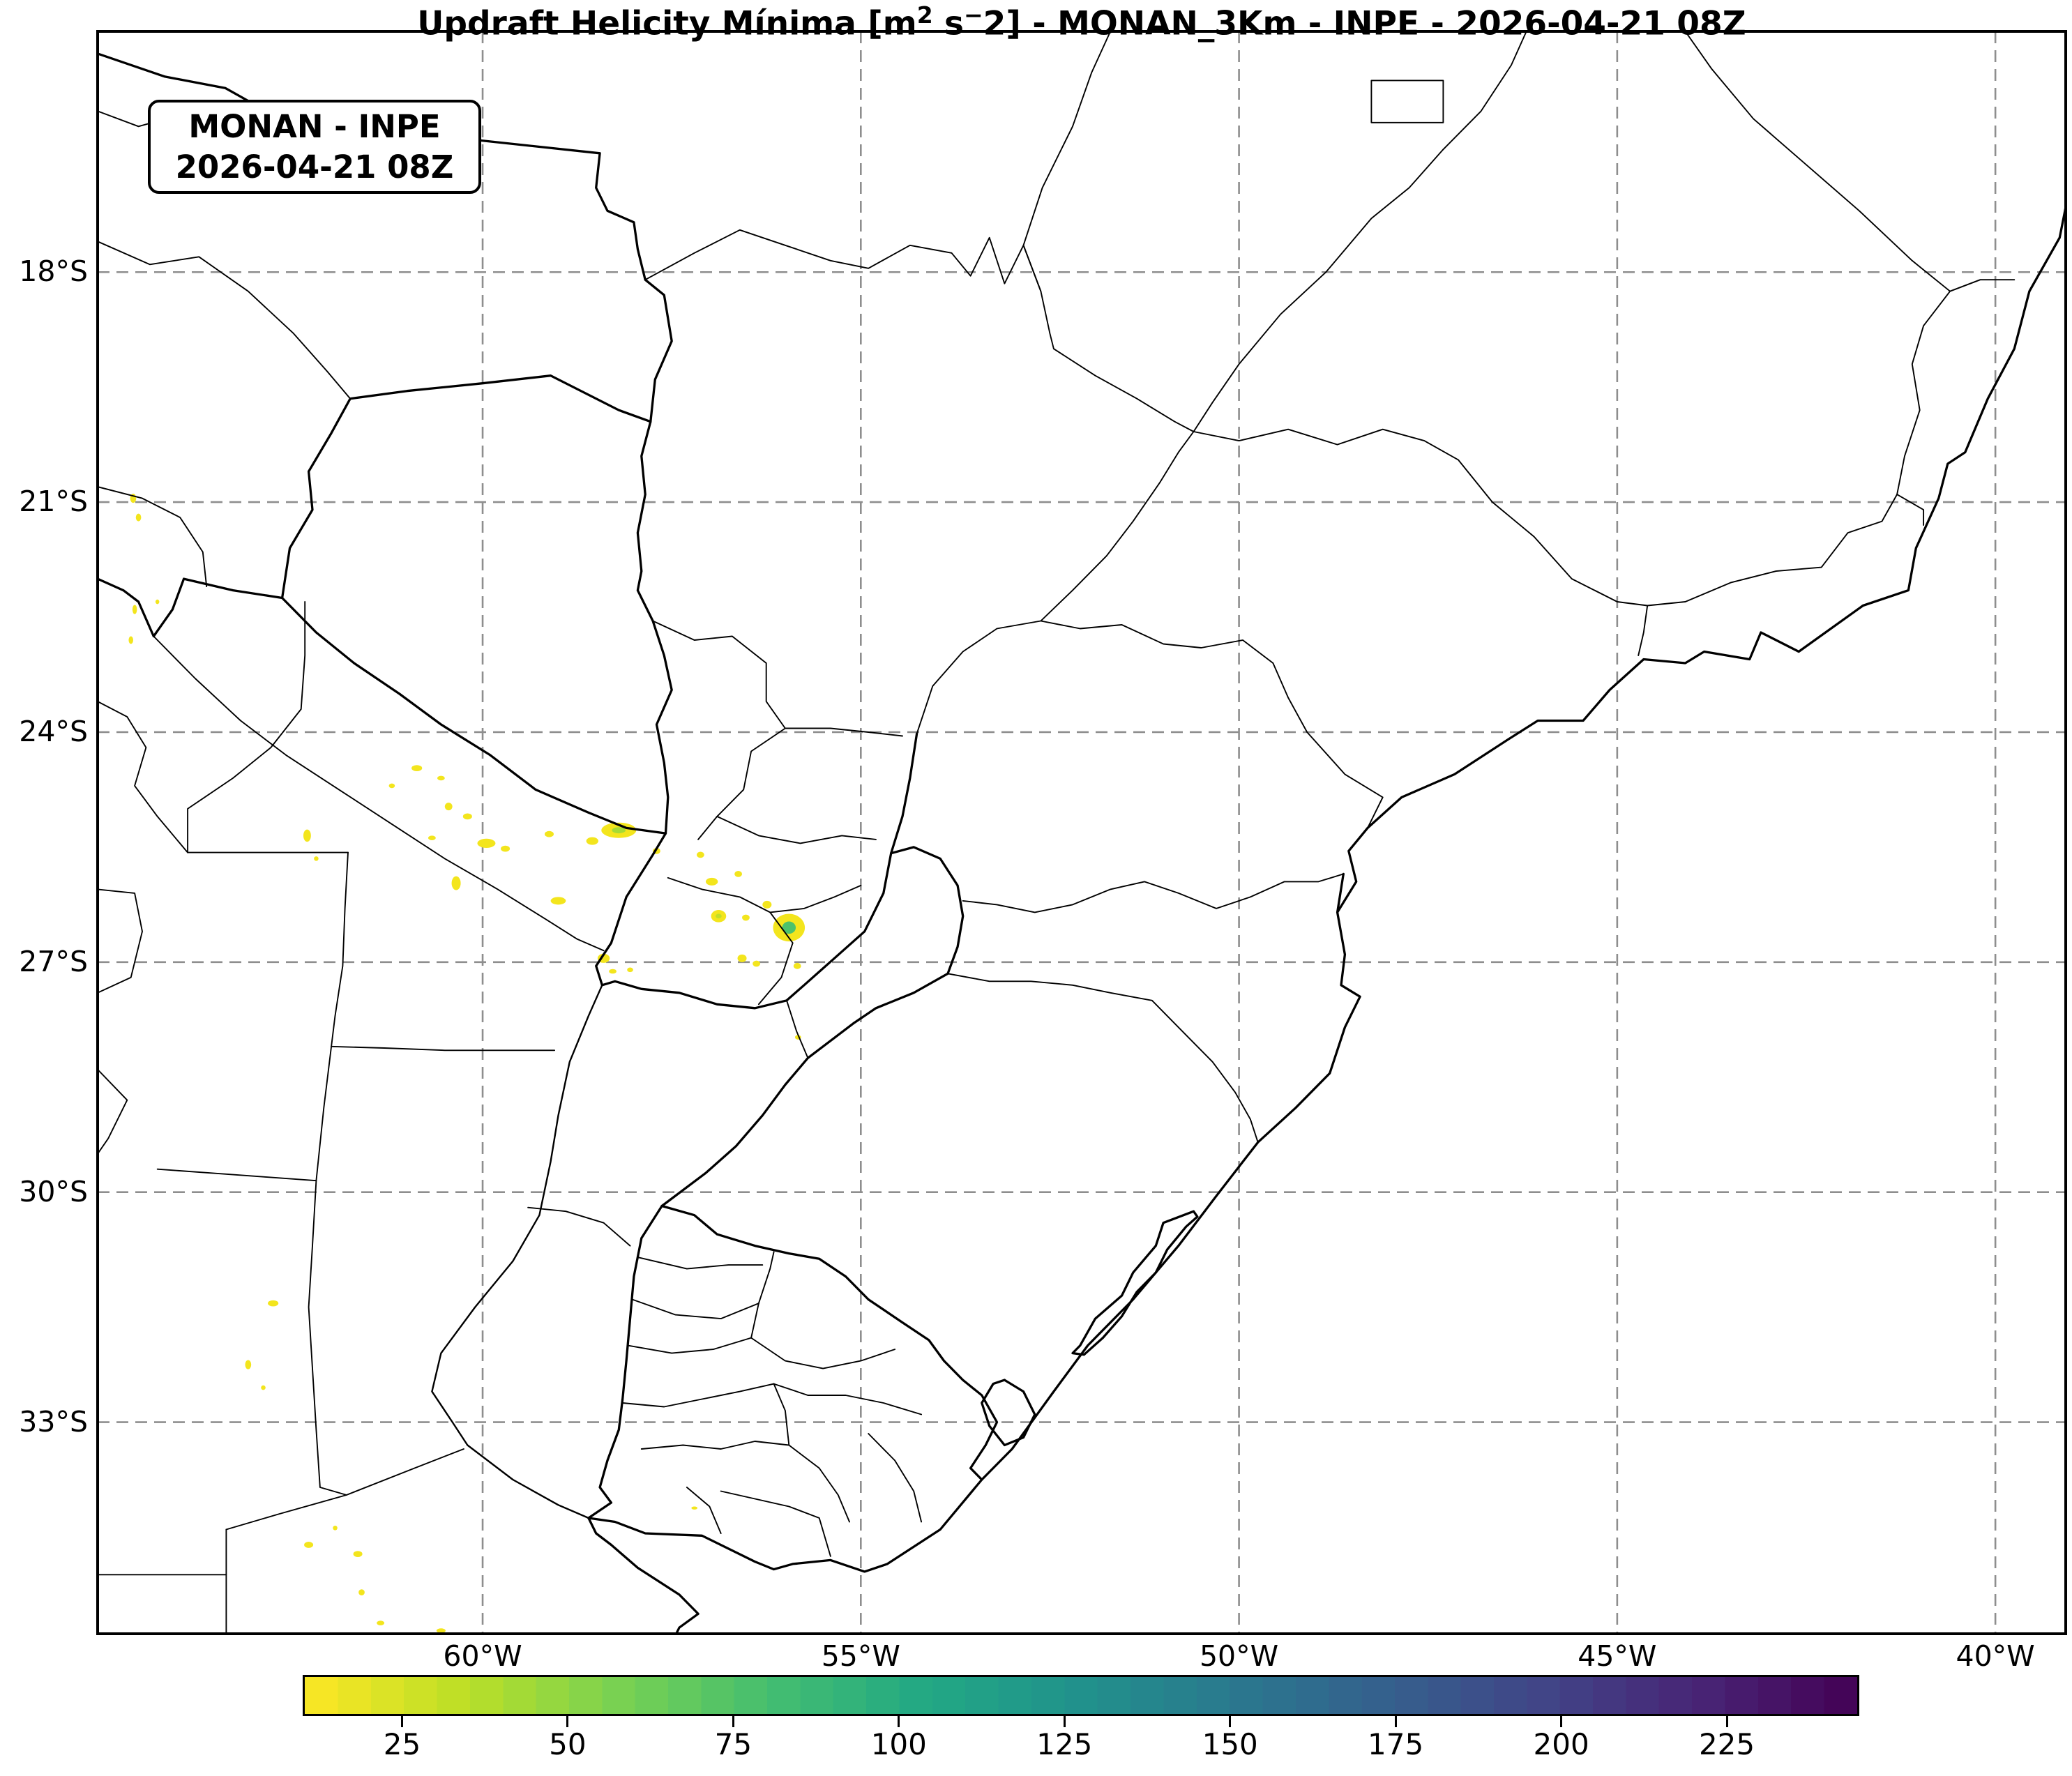  I want to click on colorbar-tick-label: 125, so click(1065, 1744).